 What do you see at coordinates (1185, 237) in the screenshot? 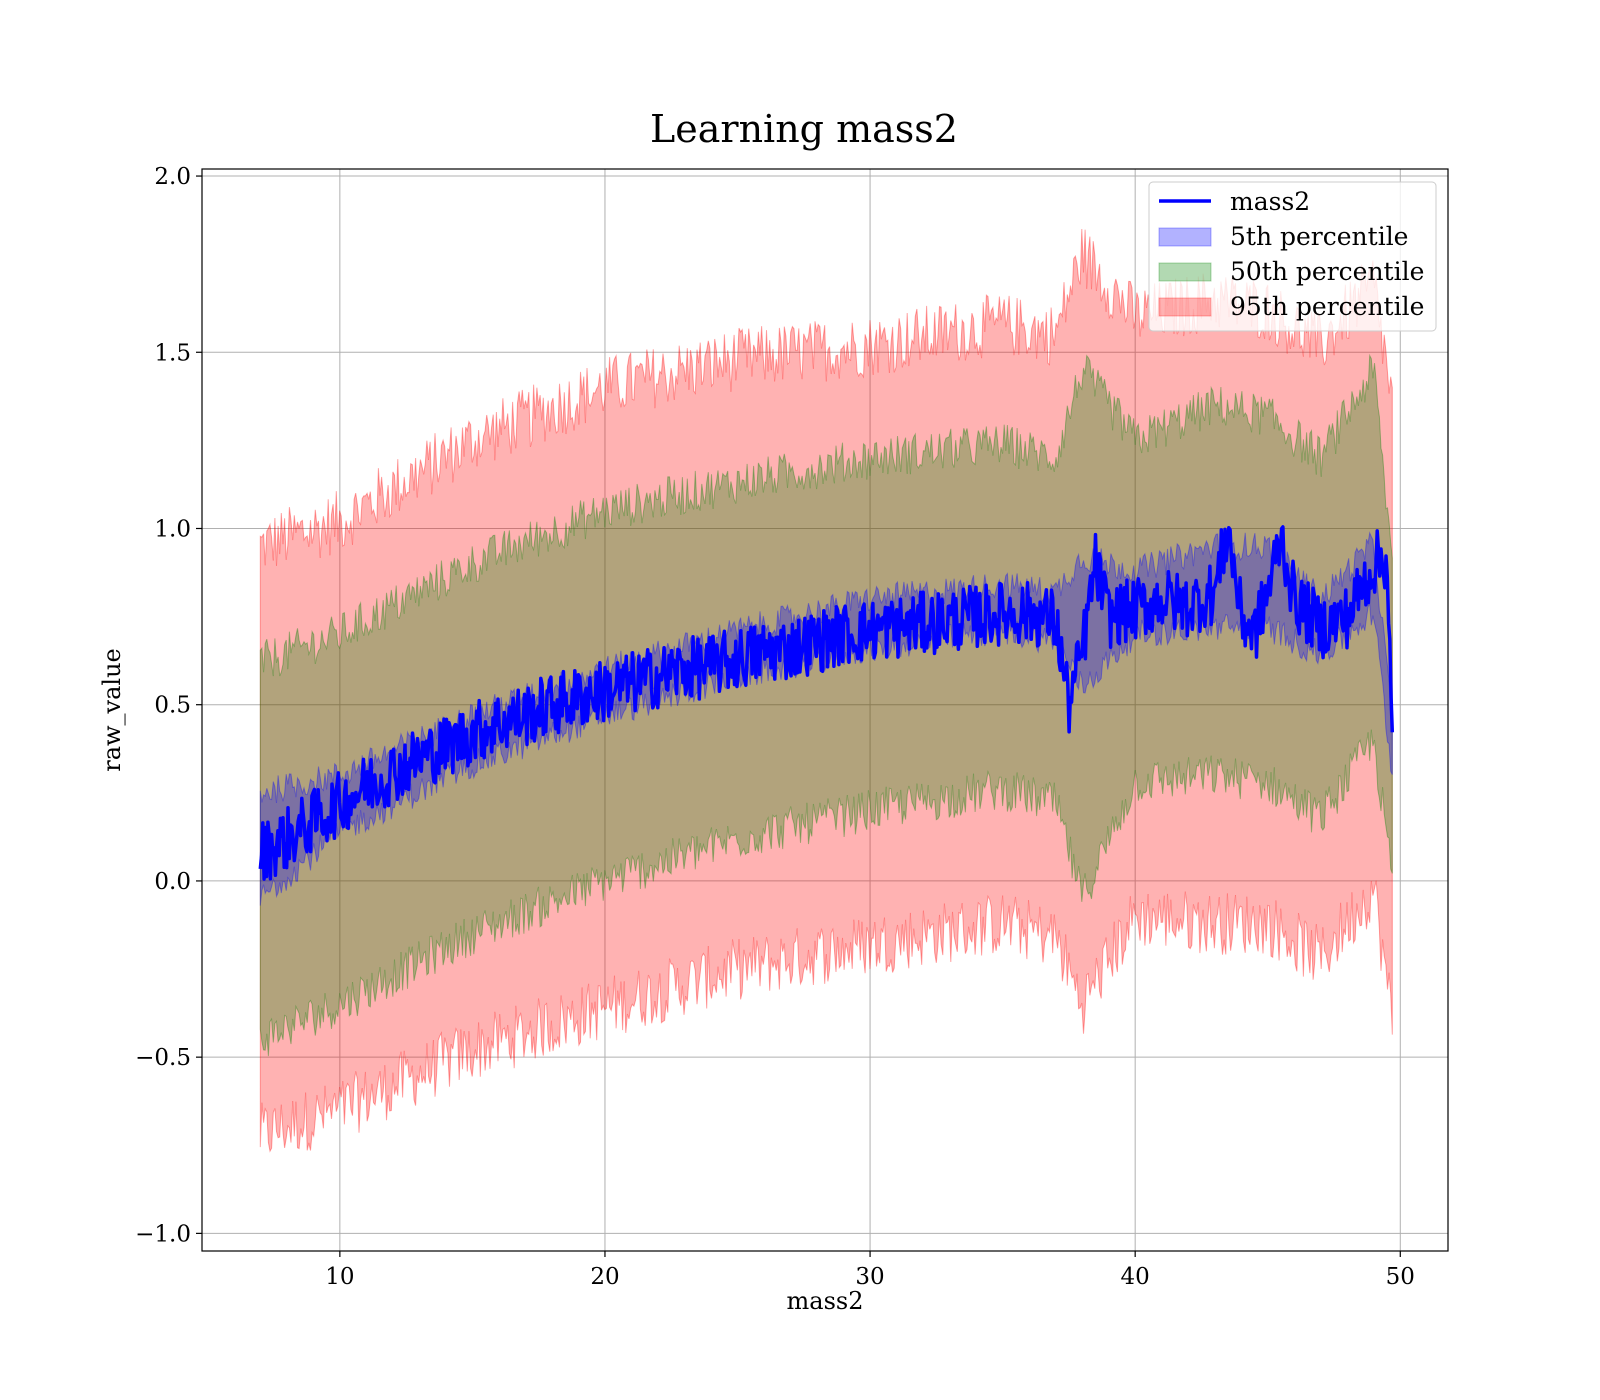
I see `legend-swatch-5th-percentile` at bounding box center [1185, 237].